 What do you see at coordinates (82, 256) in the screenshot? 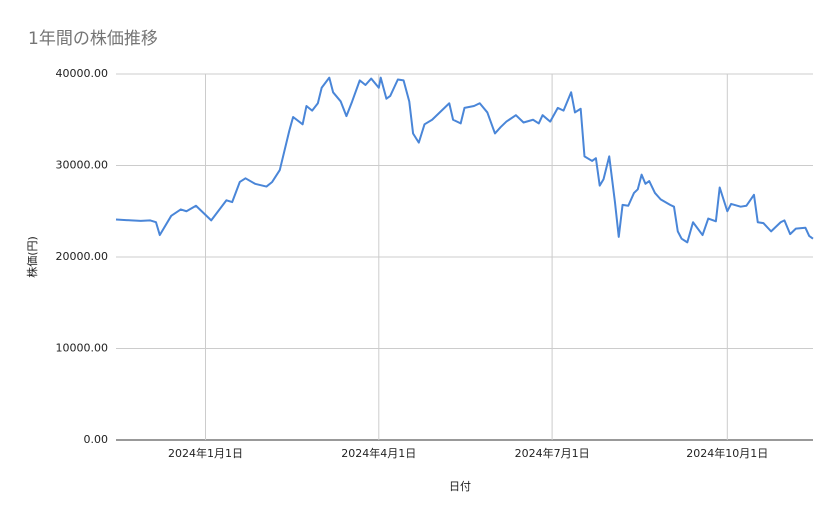
I see `y-tick-label: 20000.00` at bounding box center [82, 256].